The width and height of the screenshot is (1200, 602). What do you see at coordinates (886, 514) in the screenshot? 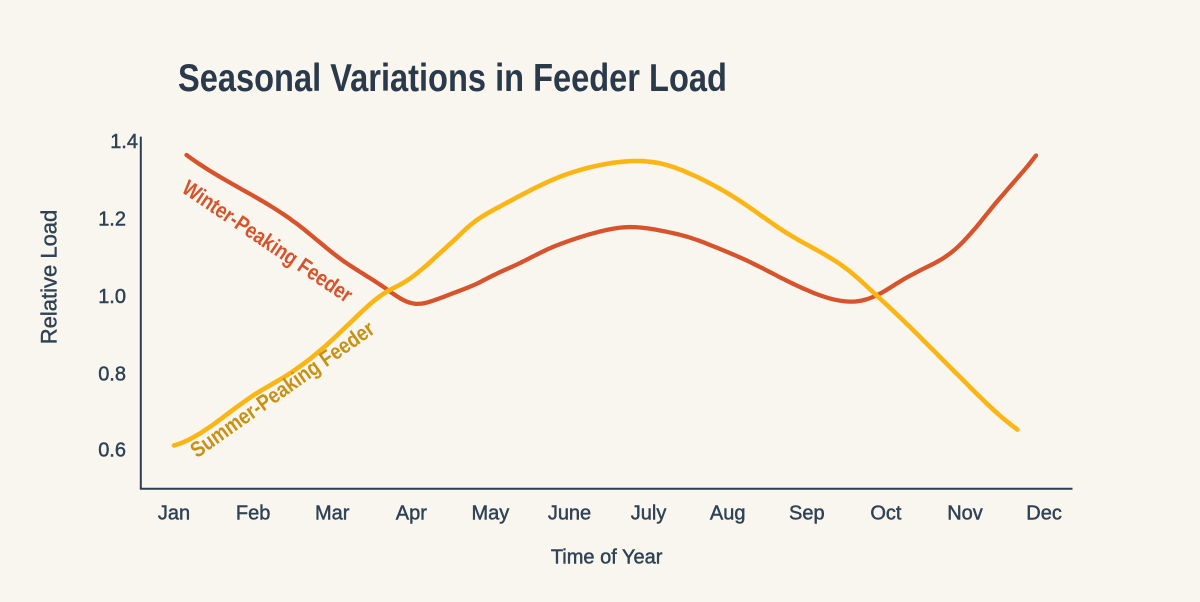
I see `svg-text: Oct` at bounding box center [886, 514].